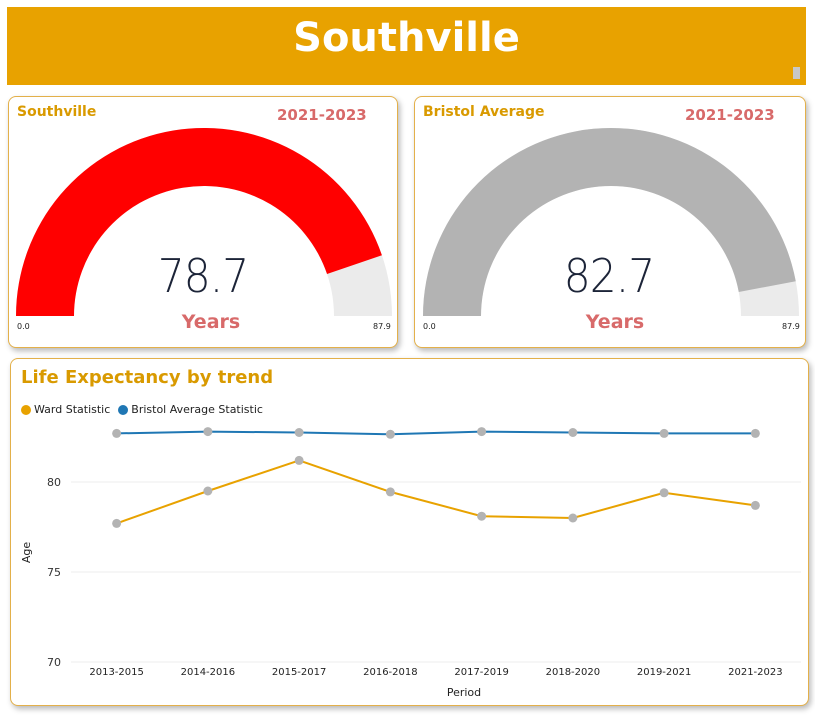 This screenshot has height=715, width=815. I want to click on chart-title: Life Expectancy by trend, so click(147, 377).